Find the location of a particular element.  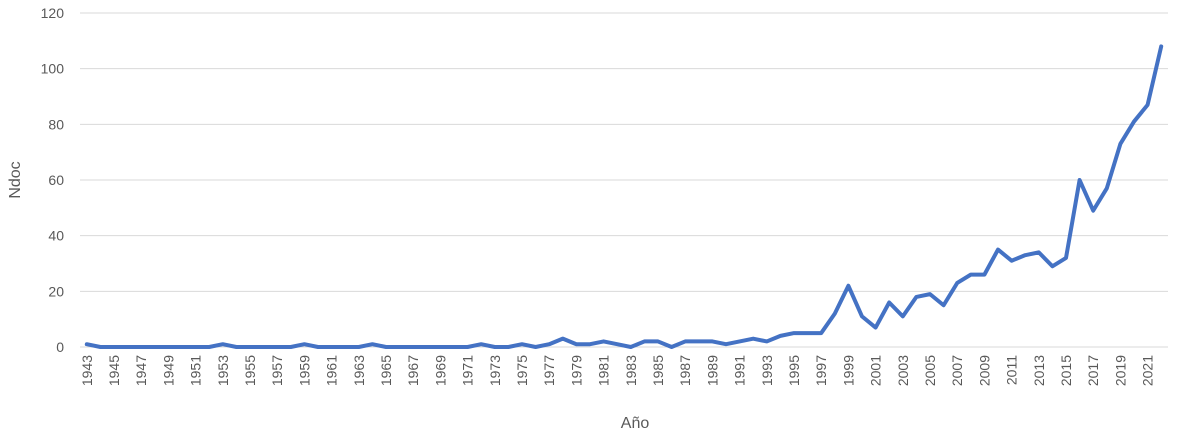

x-tick-label: 1951 is located at coordinates (196, 370).